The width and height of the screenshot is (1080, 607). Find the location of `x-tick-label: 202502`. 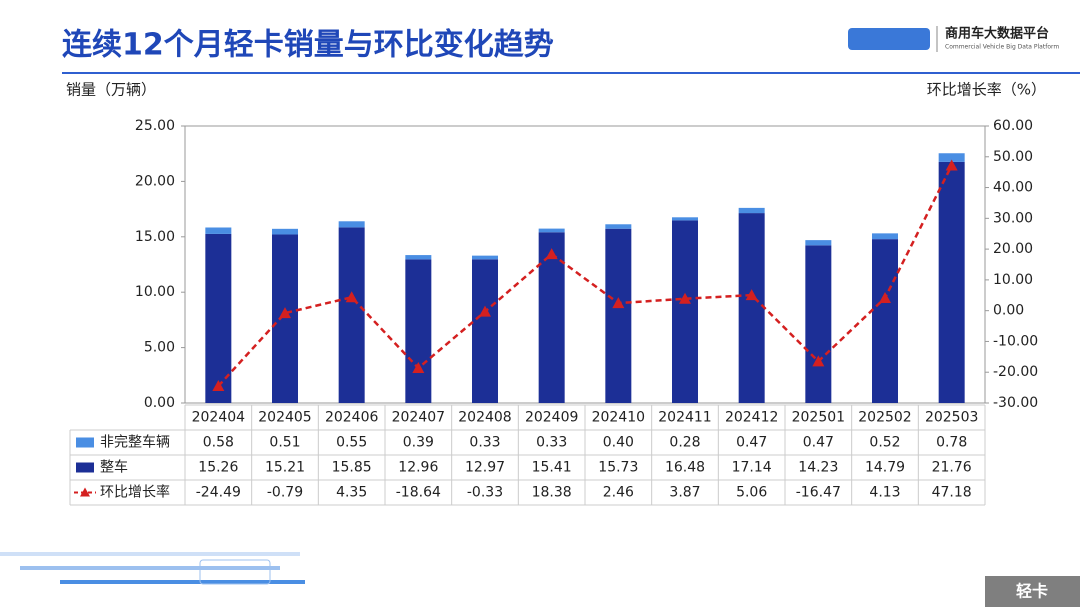

x-tick-label: 202502 is located at coordinates (884, 418).